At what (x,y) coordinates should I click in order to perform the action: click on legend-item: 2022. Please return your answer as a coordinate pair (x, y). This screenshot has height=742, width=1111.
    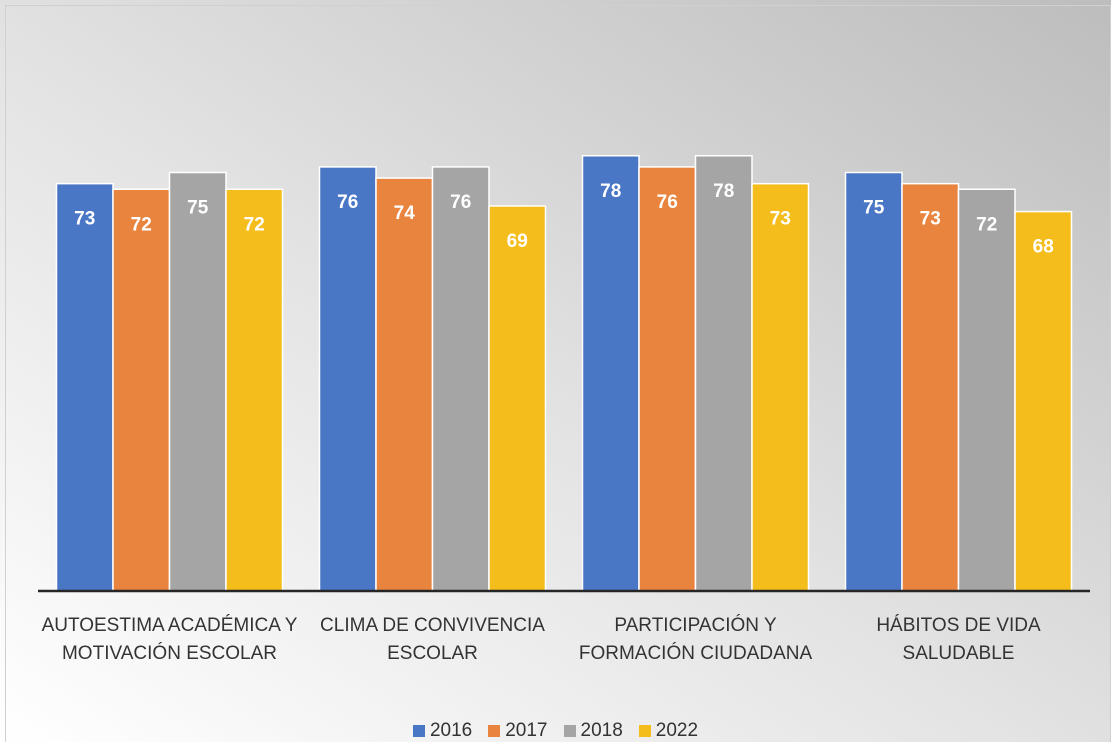
    Looking at the image, I should click on (668, 731).